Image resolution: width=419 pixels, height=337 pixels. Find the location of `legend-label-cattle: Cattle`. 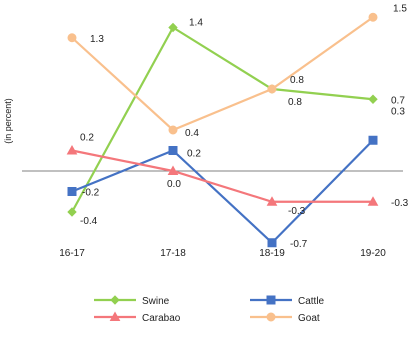

legend-label-cattle: Cattle is located at coordinates (311, 301).